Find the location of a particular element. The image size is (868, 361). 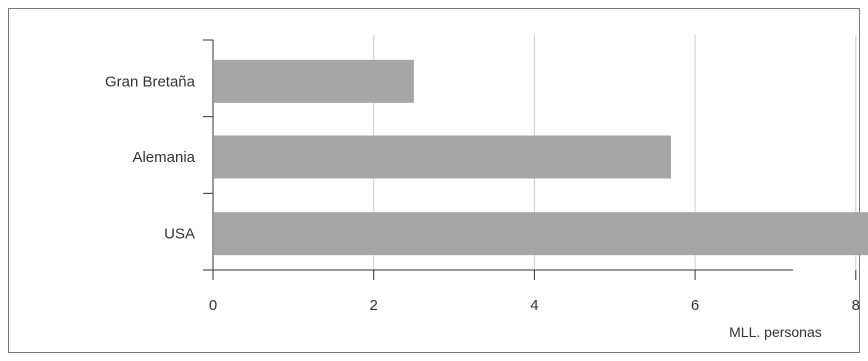

x-axis-label: MLL. personas is located at coordinates (775, 332).